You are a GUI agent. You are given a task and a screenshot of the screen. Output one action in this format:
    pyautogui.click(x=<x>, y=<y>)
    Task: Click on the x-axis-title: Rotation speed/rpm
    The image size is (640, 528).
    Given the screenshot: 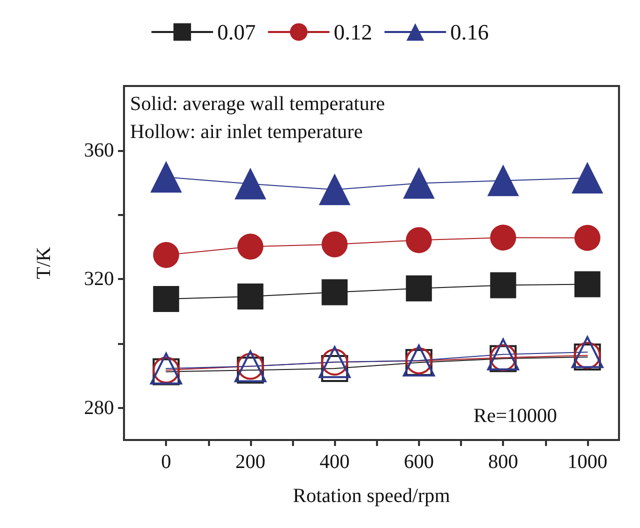 What is the action you would take?
    pyautogui.click(x=371, y=496)
    